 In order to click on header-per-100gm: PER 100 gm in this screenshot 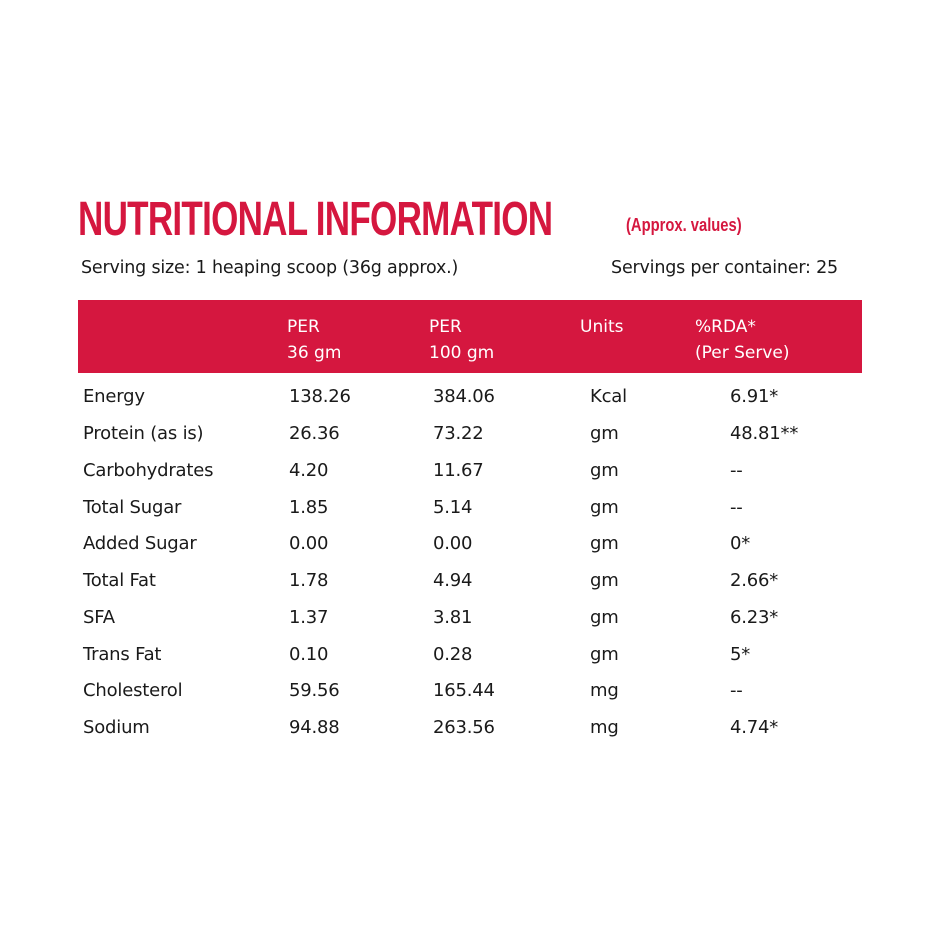, I will do `click(461, 340)`.